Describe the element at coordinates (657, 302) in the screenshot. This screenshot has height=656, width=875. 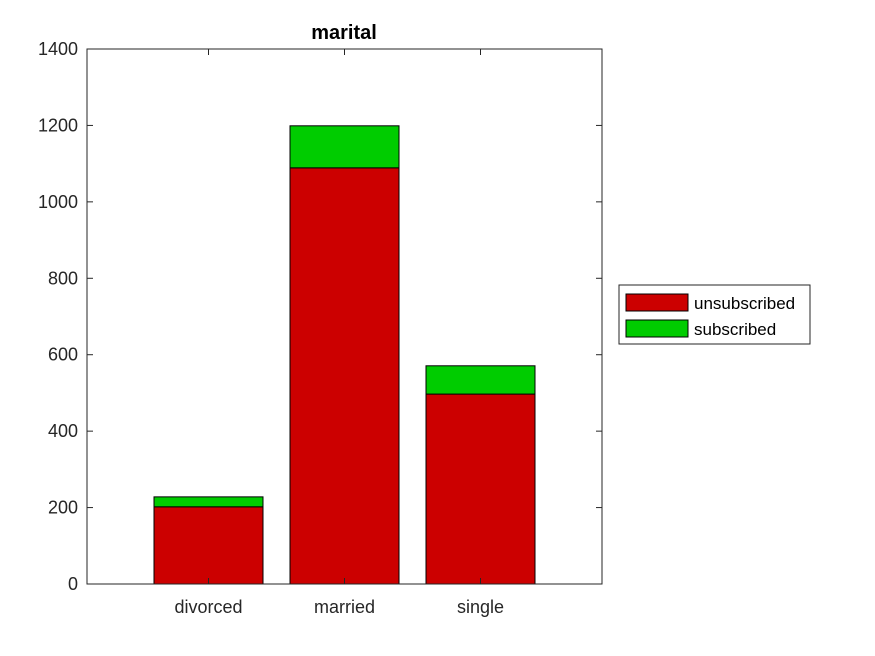
I see `legend-swatch-unsubscribed` at that location.